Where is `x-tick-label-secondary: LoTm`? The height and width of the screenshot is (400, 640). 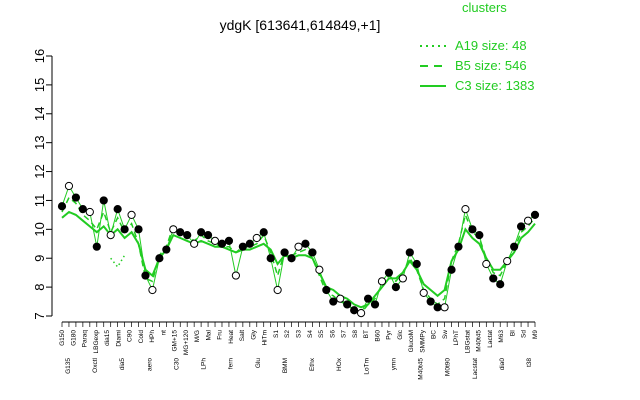
x-tick-label-secondary: LoTm is located at coordinates (366, 366).